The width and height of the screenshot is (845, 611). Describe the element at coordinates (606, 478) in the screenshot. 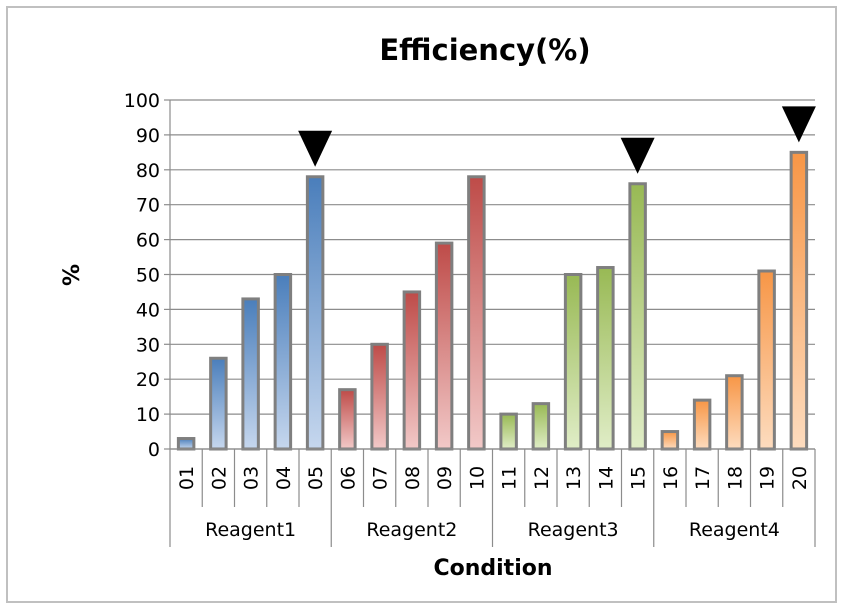

I see `x-tick-label: 14` at that location.